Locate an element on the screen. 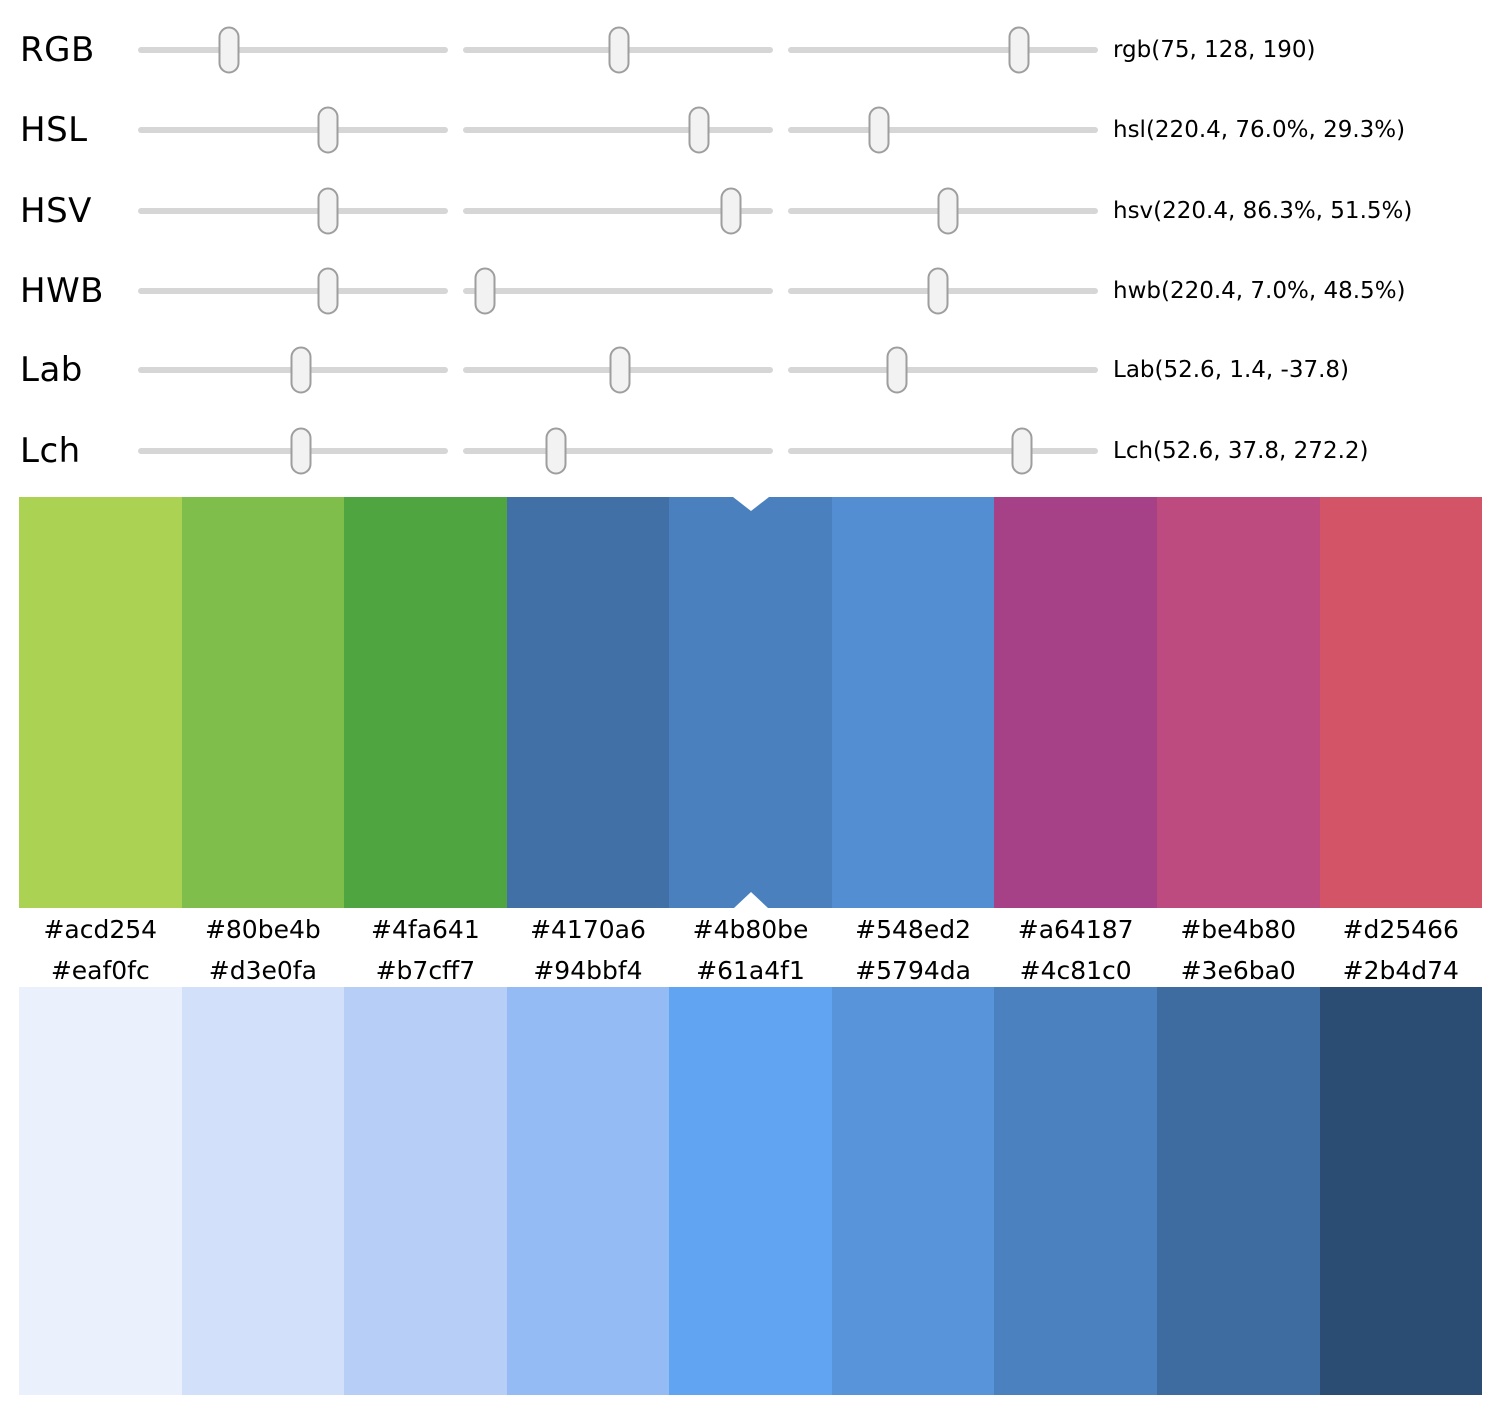  palette-top-hex-5: #548ed2 is located at coordinates (913, 929).